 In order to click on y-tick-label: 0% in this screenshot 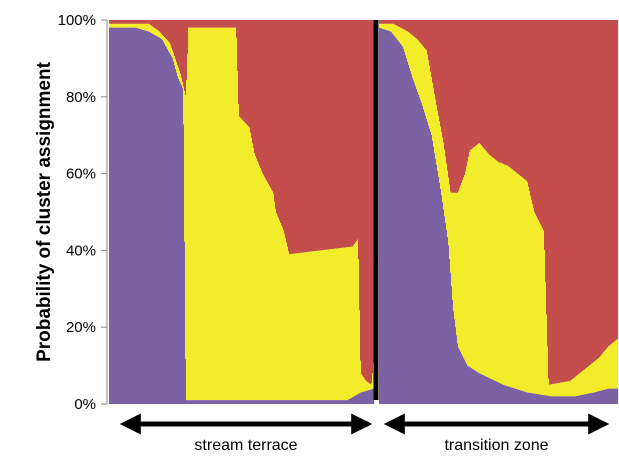, I will do `click(85, 404)`.